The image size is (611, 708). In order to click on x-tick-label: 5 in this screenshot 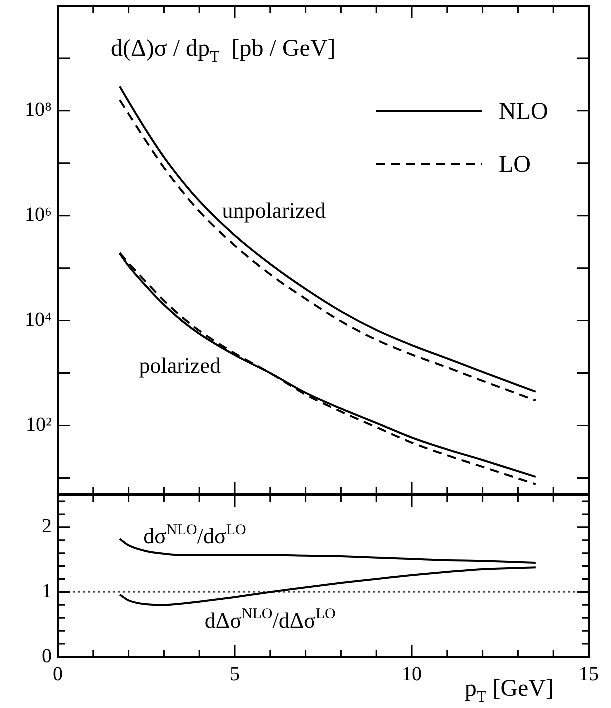, I will do `click(235, 674)`.